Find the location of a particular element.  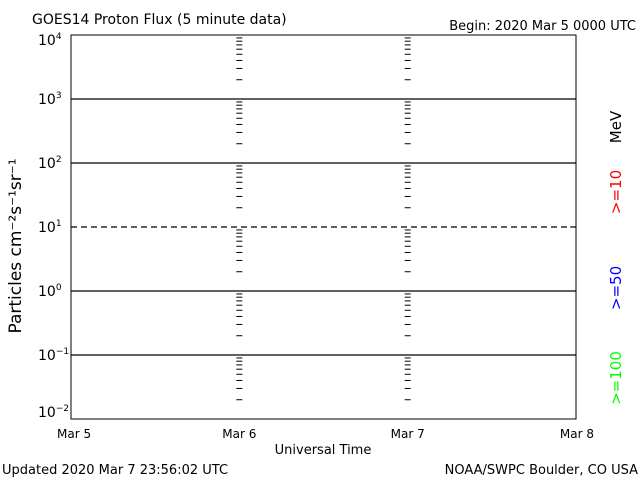

y-tick-label: 10⁻² is located at coordinates (53, 412).